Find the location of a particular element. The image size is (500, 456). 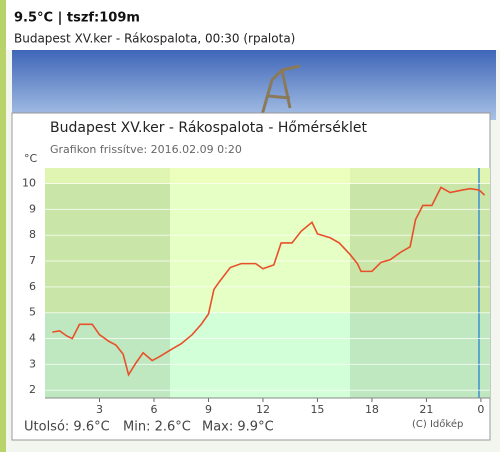

x-tick-label: 21 is located at coordinates (426, 409).